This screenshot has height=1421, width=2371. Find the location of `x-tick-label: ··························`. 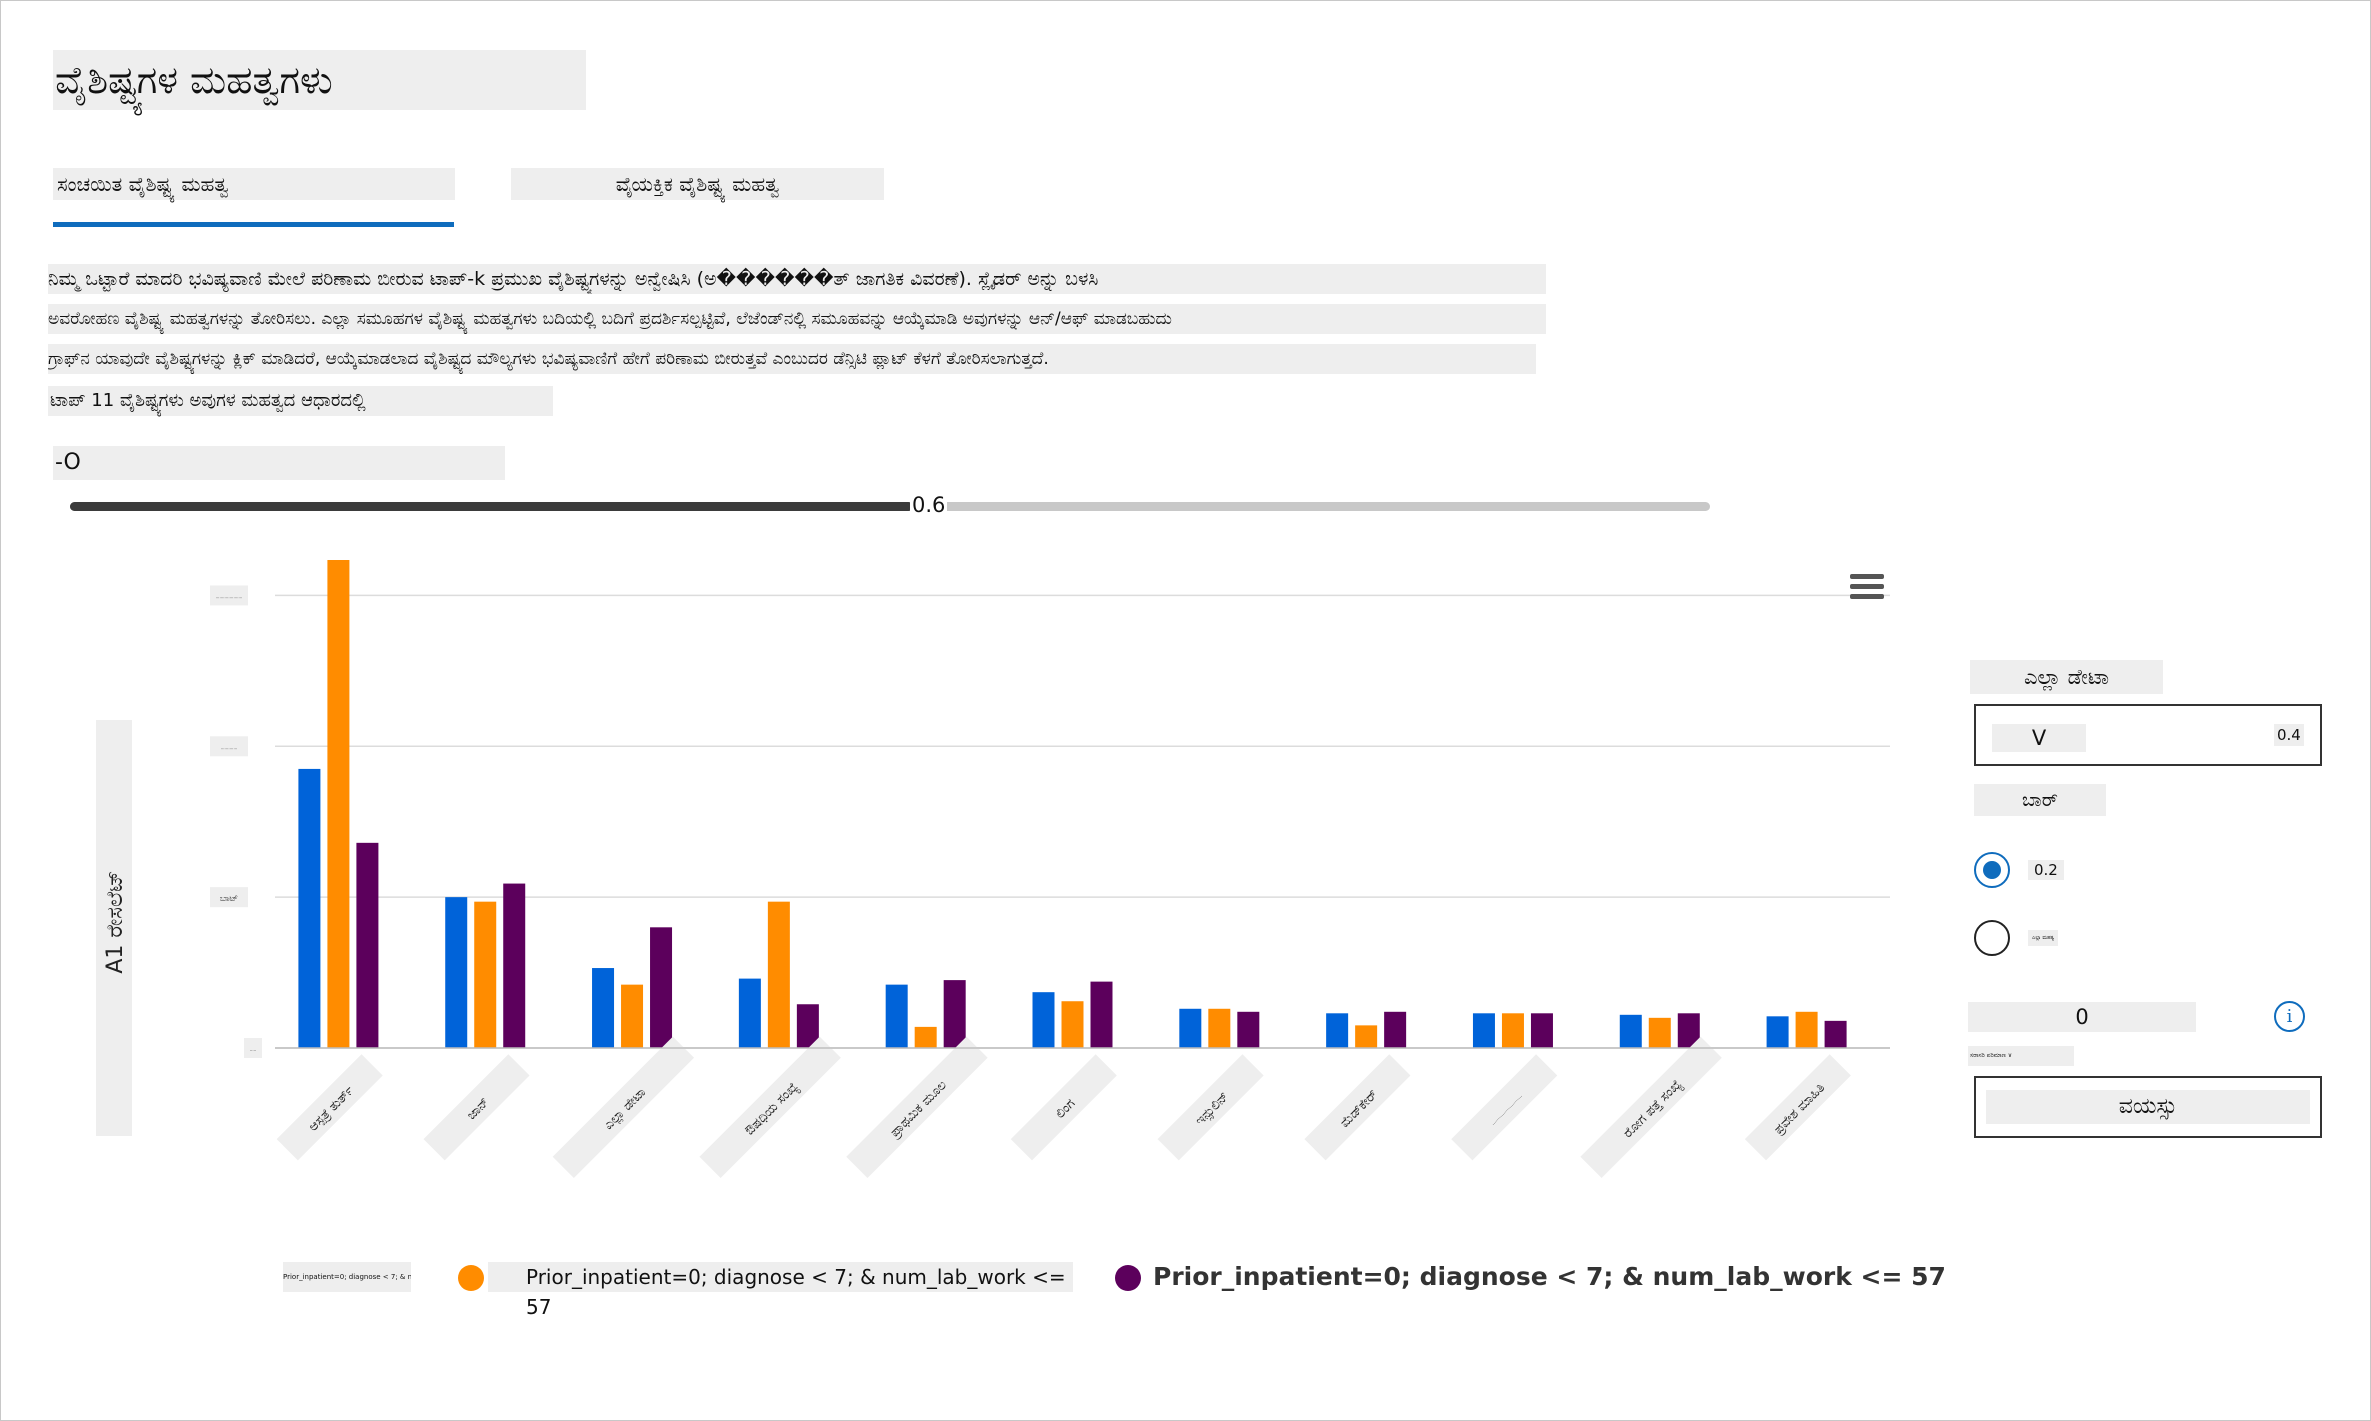

x-tick-label: ·························· is located at coordinates (1504, 1107).